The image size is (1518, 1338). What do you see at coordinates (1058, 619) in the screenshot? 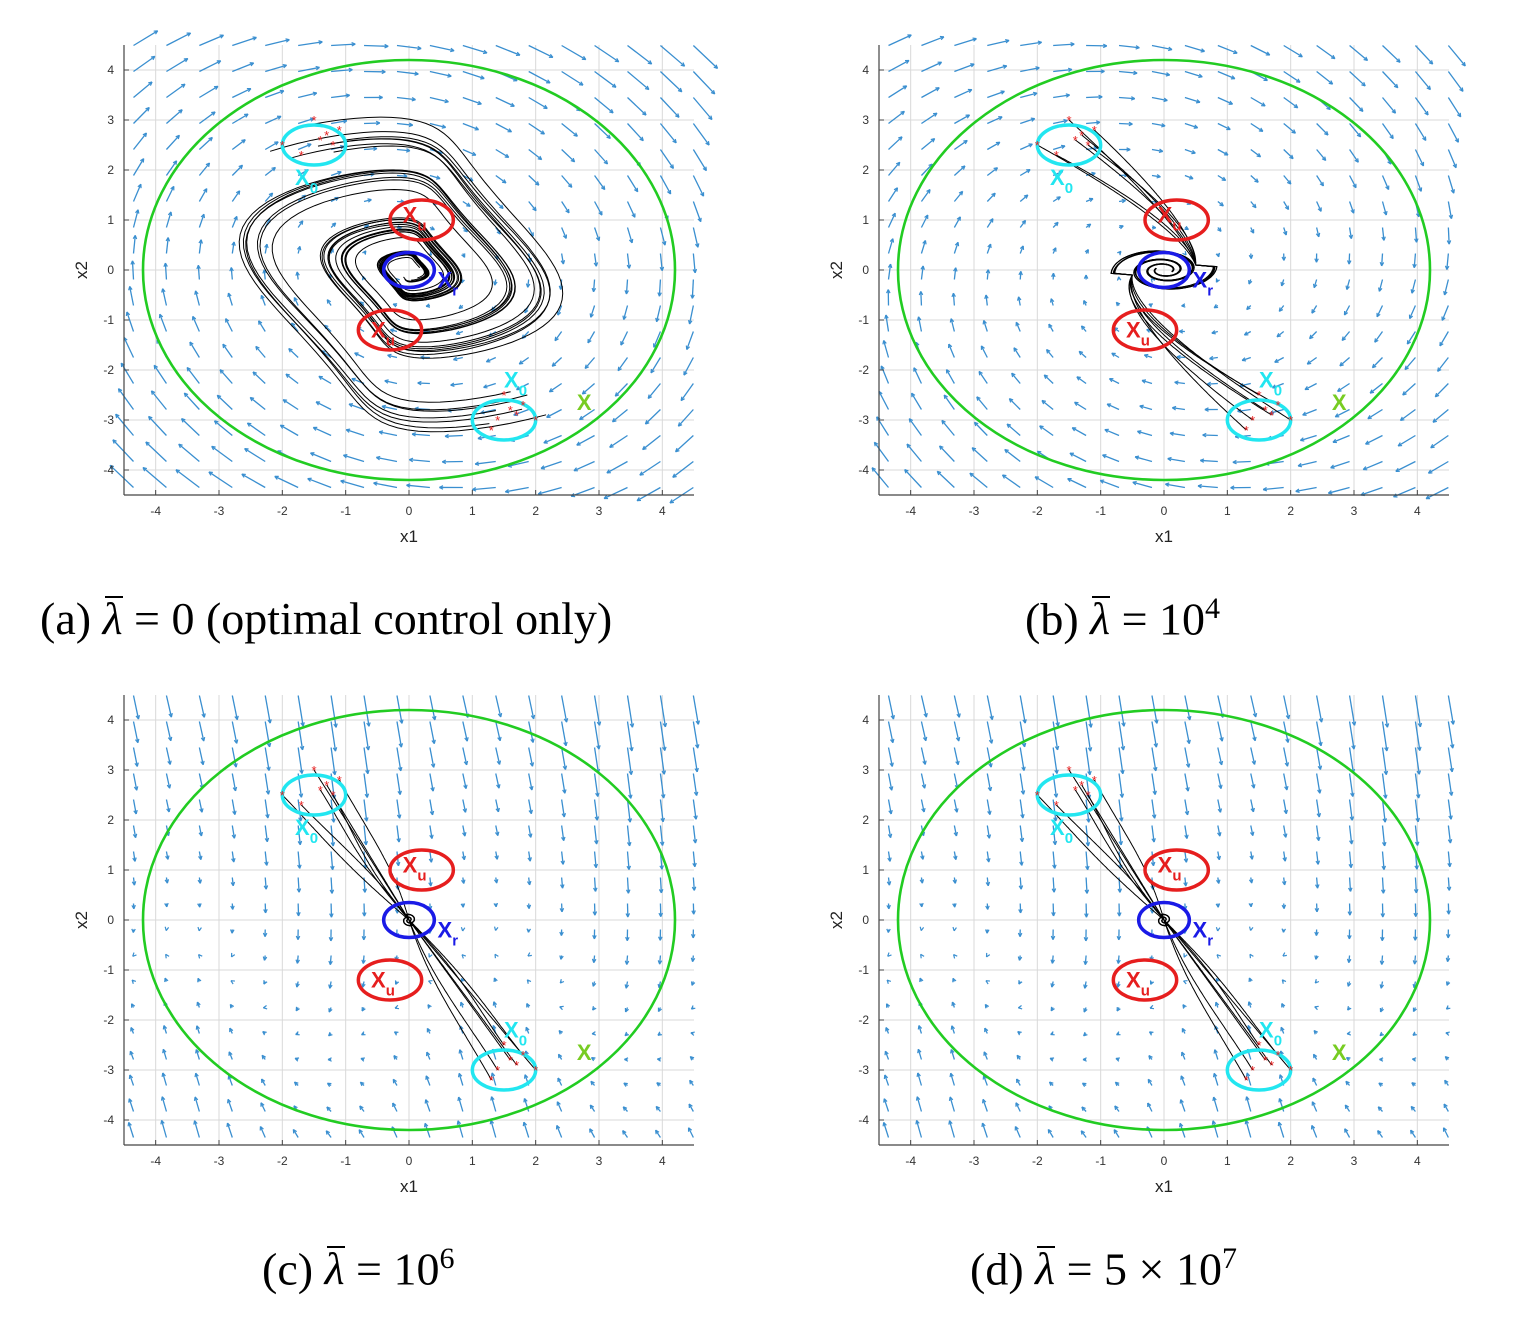
I see `caption-b-prefix: (b)` at bounding box center [1058, 619].